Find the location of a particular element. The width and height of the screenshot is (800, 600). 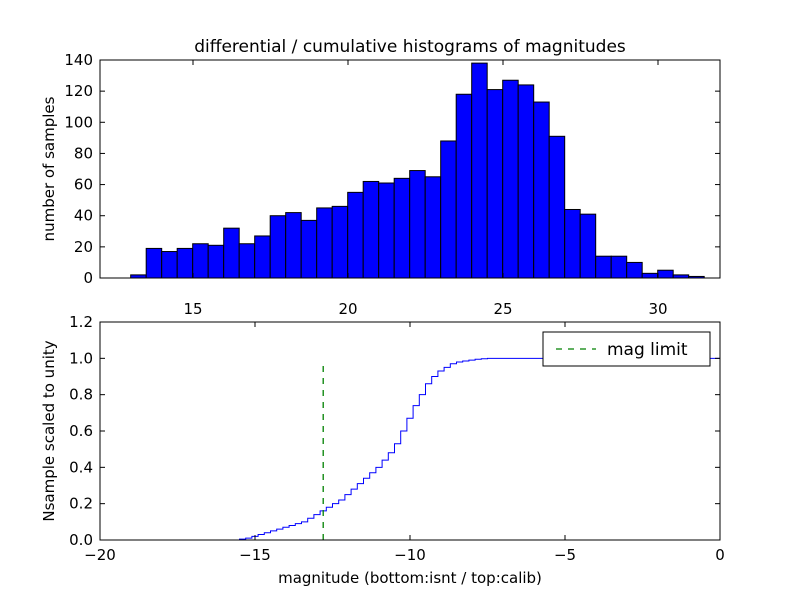

y-tick-label: 0 is located at coordinates (88, 278).